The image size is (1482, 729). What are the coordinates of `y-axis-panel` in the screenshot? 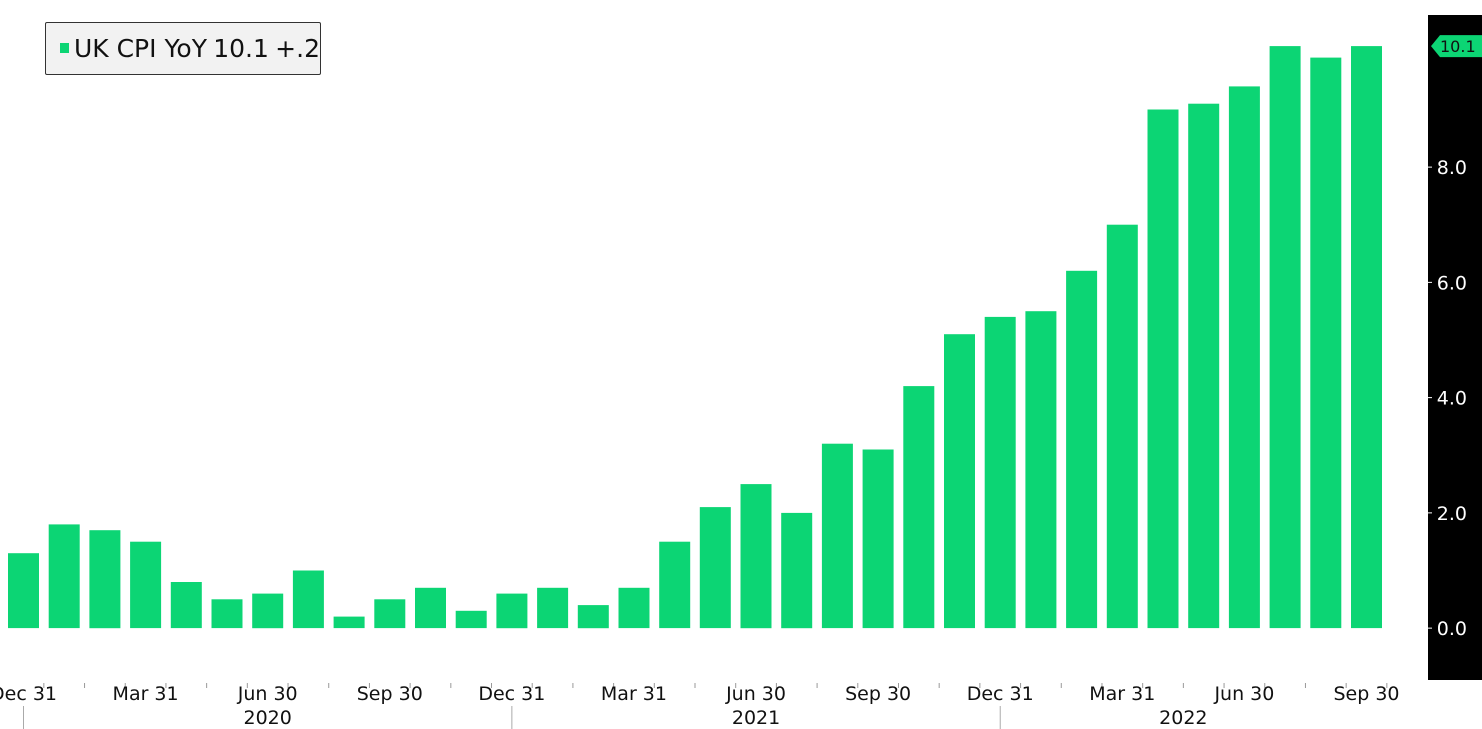 It's located at (1455, 347).